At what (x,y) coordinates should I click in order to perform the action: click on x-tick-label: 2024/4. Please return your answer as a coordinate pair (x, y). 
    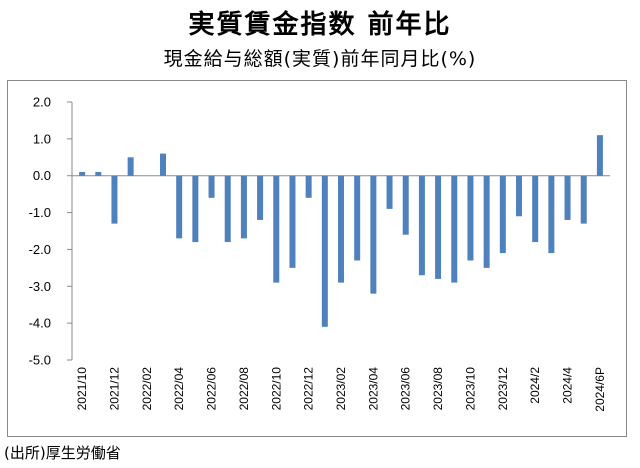
    Looking at the image, I should click on (568, 385).